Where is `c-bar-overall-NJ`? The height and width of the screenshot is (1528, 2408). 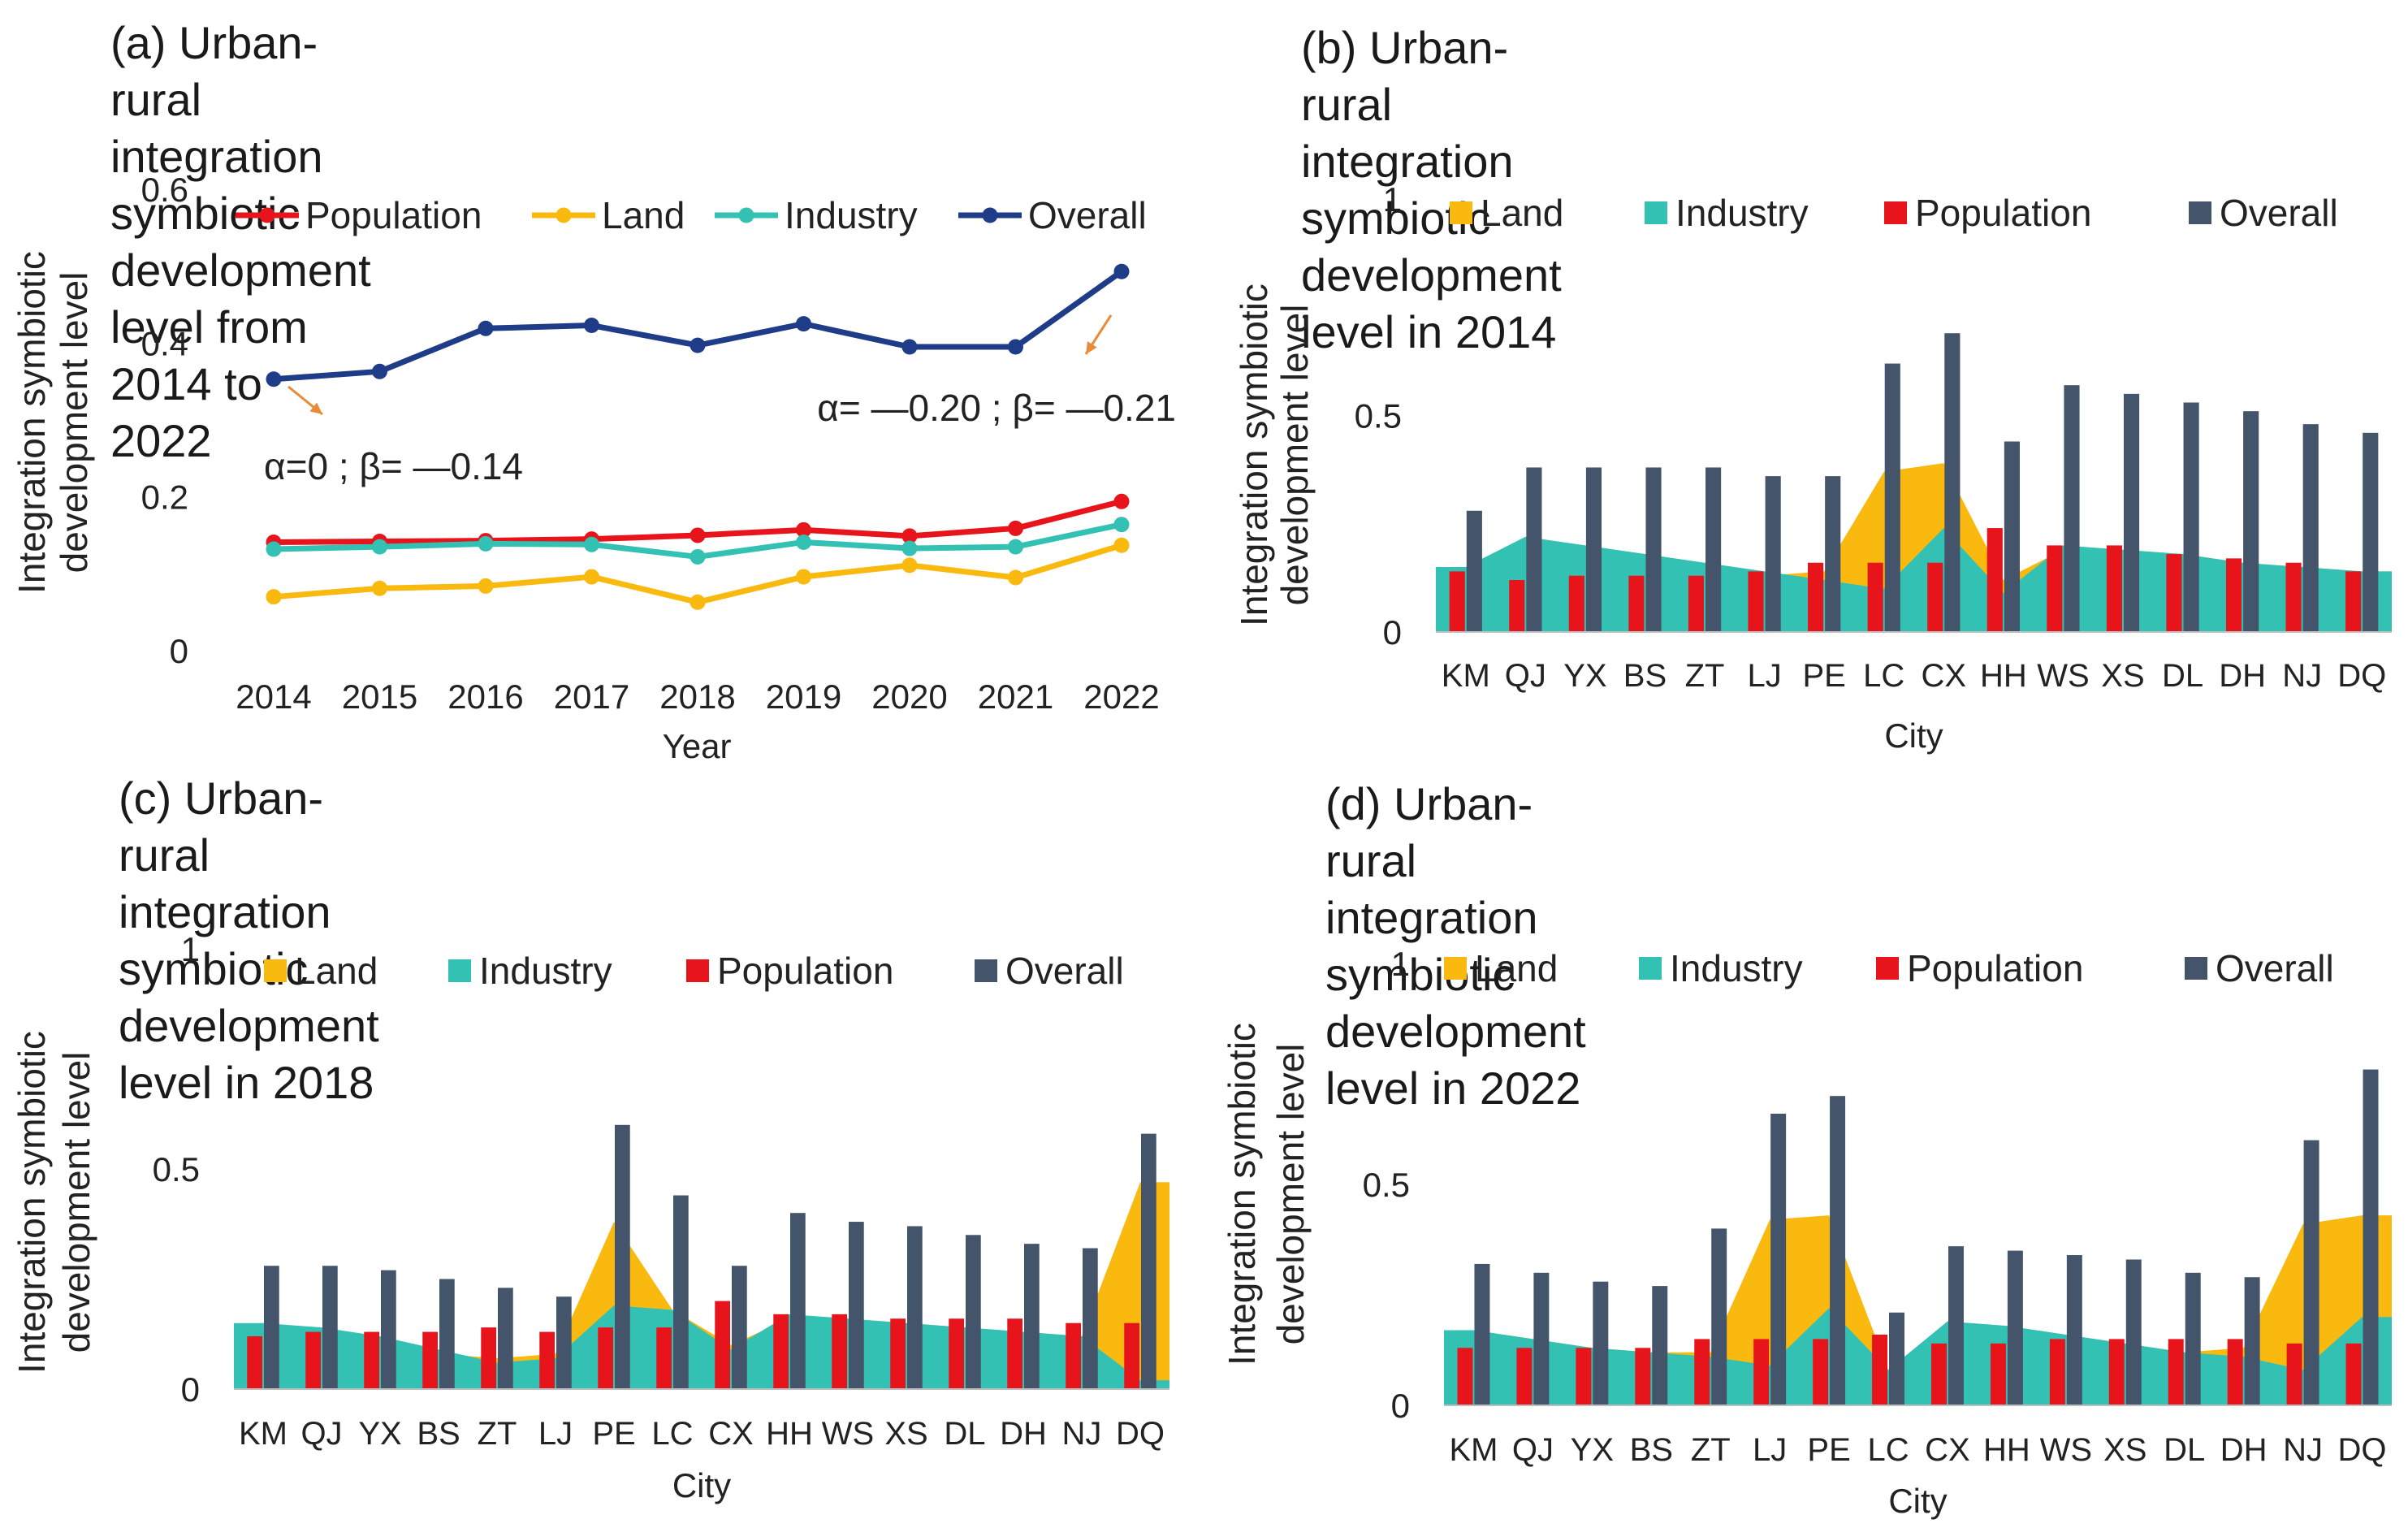
c-bar-overall-NJ is located at coordinates (1090, 1318).